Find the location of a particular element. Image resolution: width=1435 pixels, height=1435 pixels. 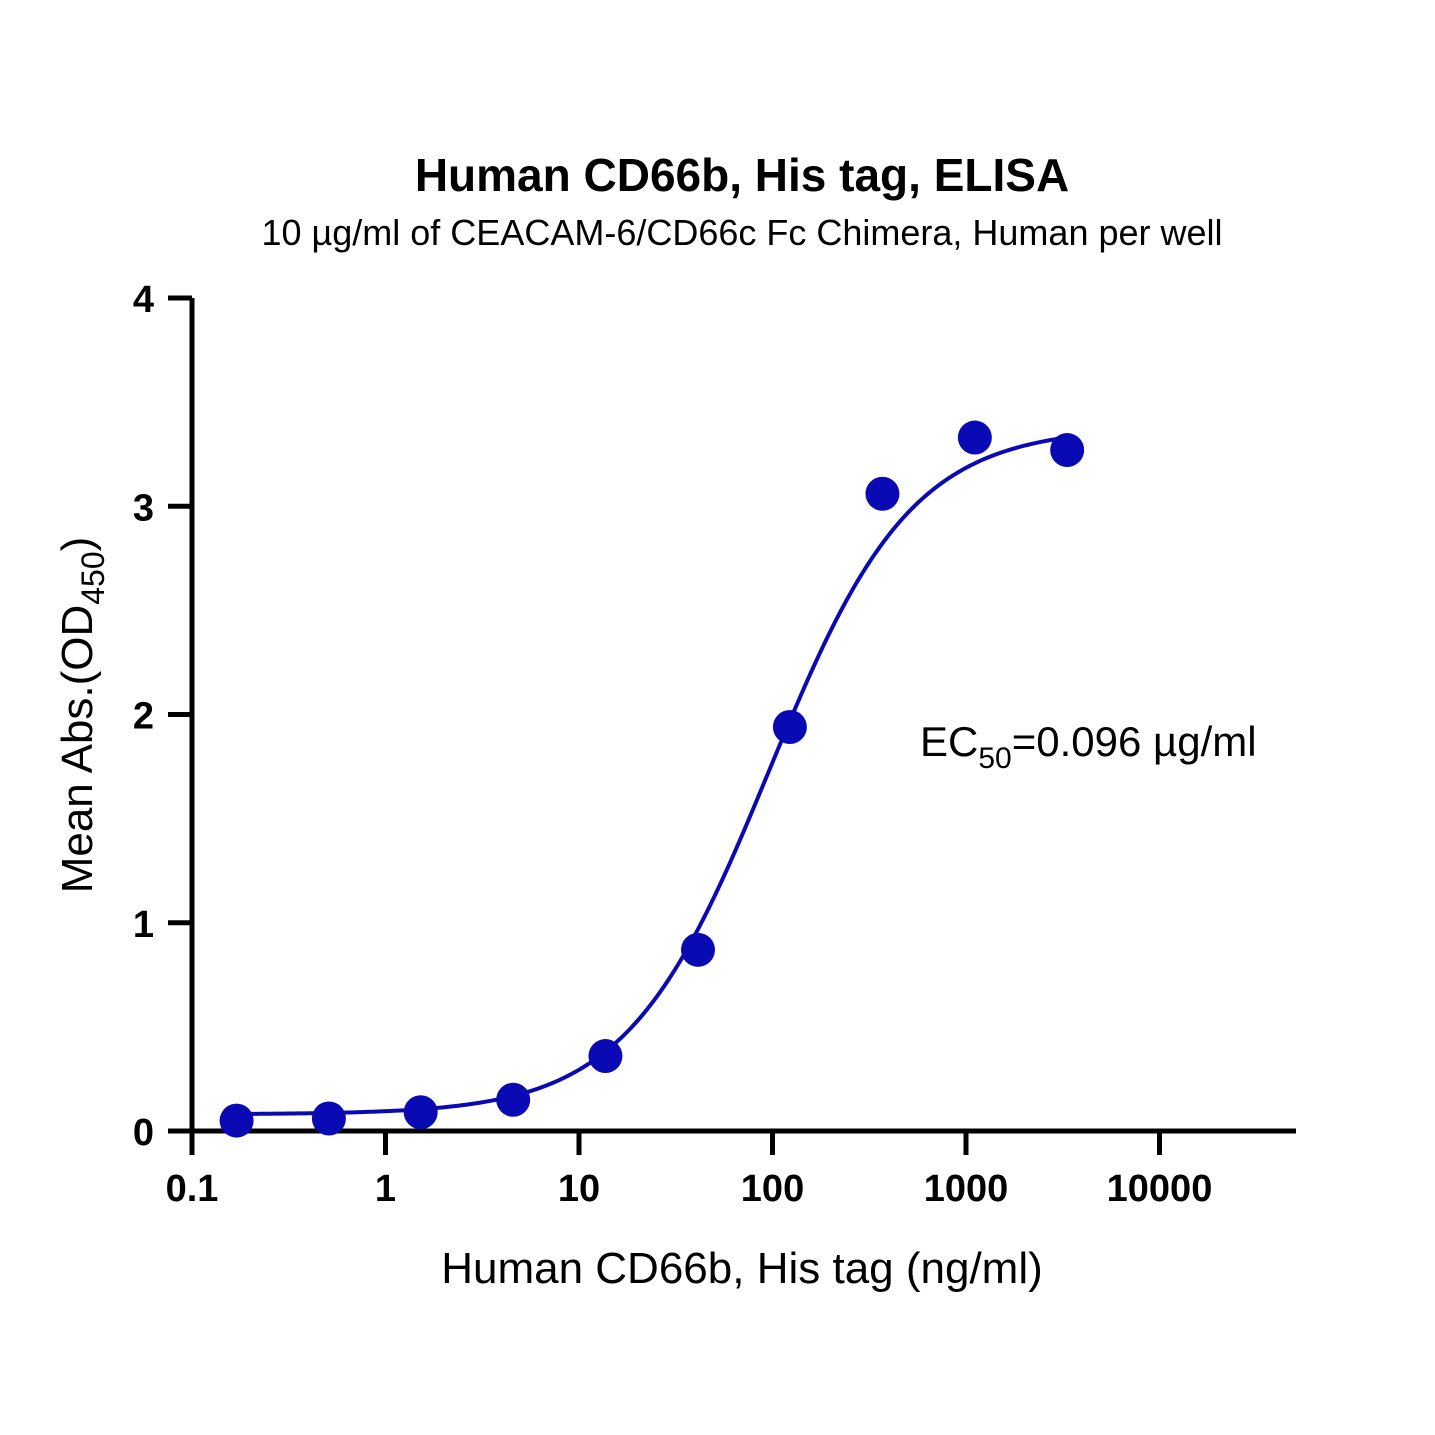

x-tick-label: 10000 is located at coordinates (1160, 1189).